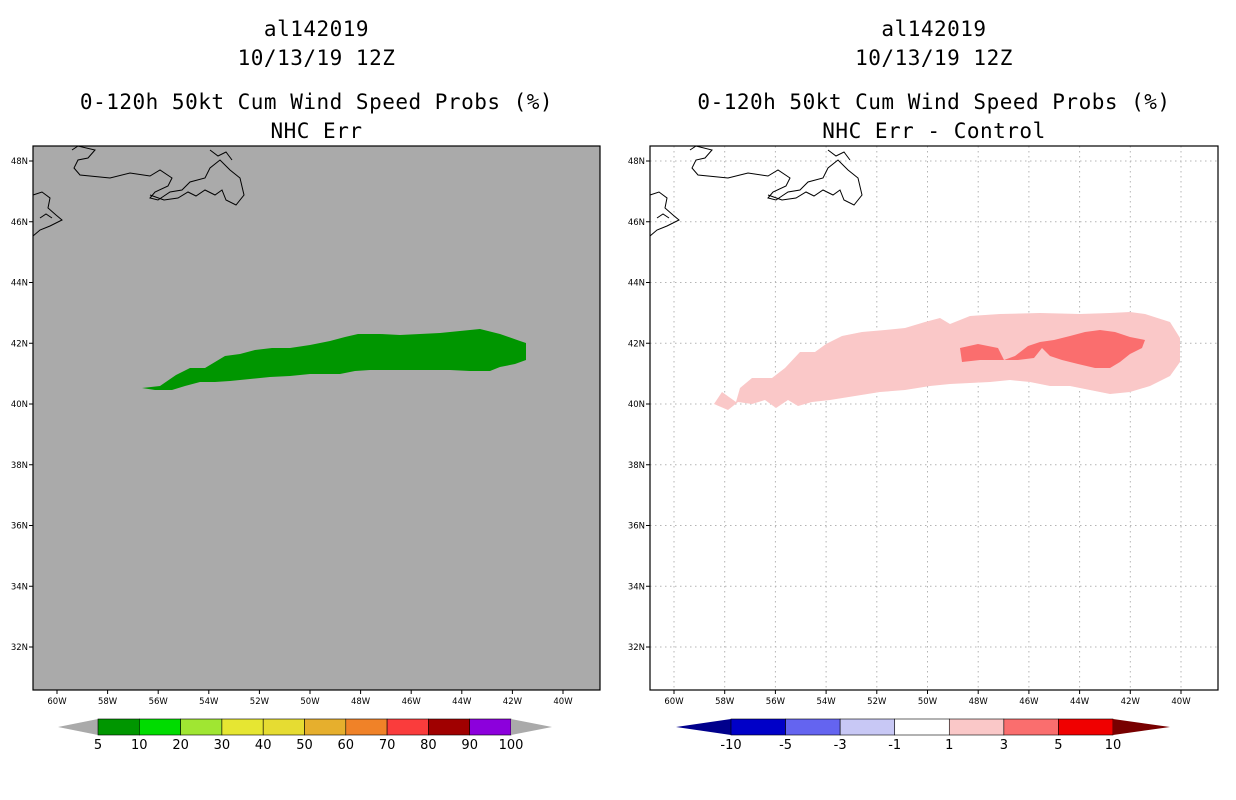  What do you see at coordinates (894, 745) in the screenshot?
I see `right-colorbar-label: -1` at bounding box center [894, 745].